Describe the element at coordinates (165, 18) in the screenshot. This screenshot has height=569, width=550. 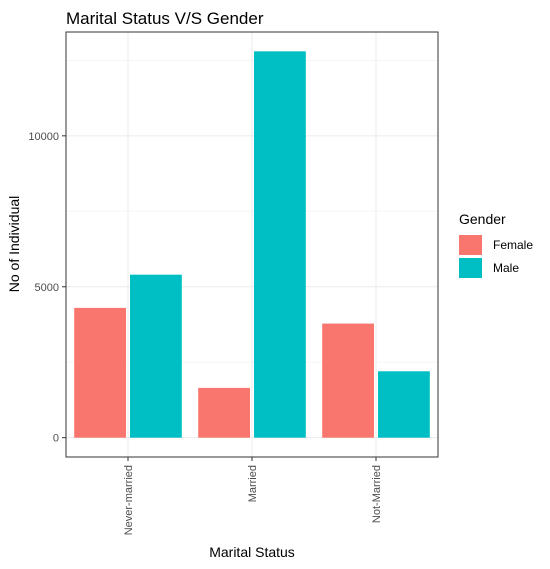
I see `chart-title: Marital Status V/S Gender` at that location.